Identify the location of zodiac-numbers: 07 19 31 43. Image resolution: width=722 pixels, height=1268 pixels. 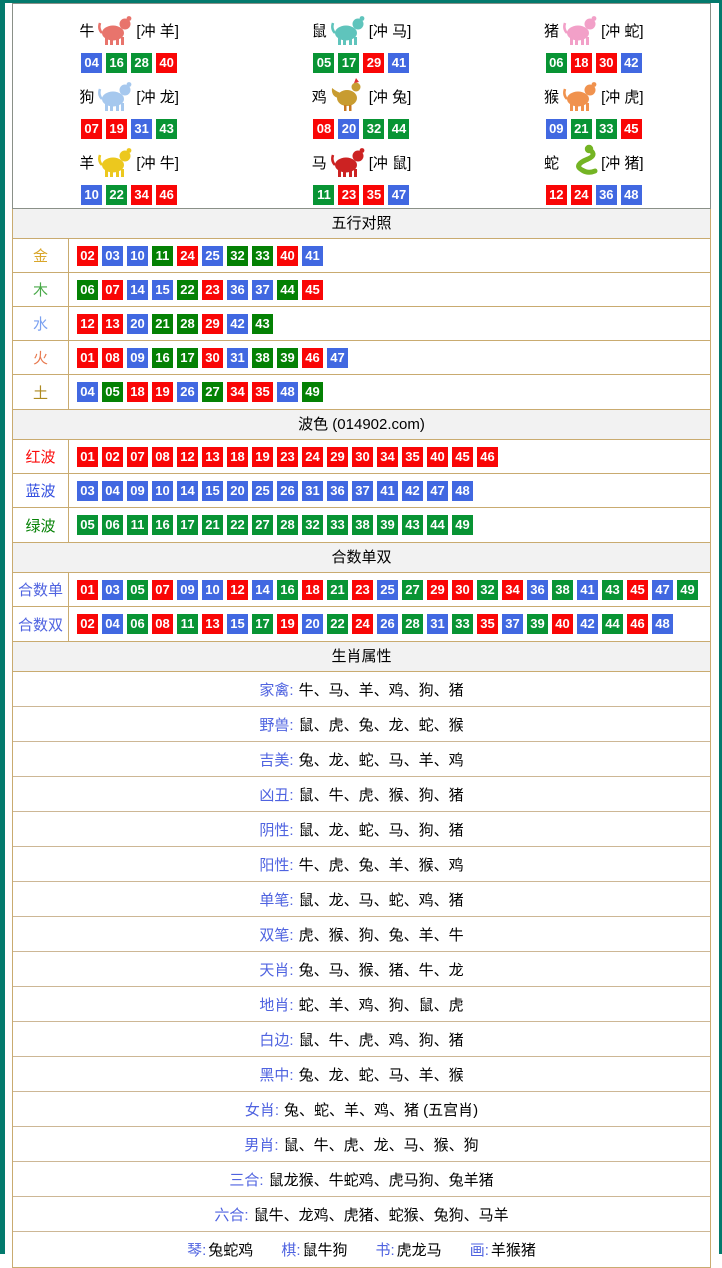
(129, 129).